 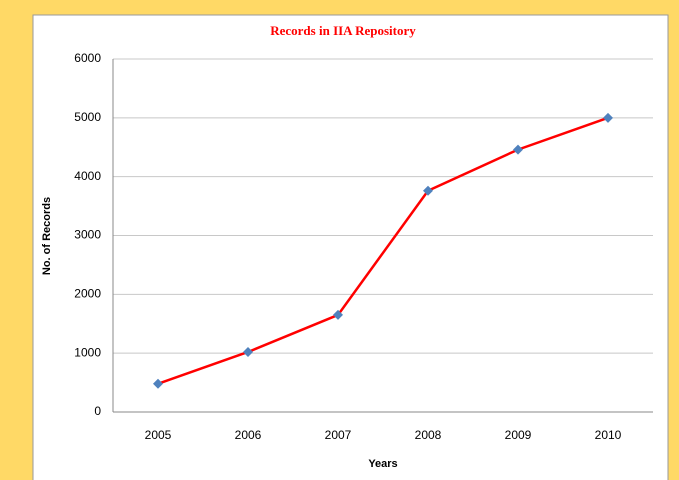 What do you see at coordinates (87, 235) in the screenshot?
I see `y-tick-label: 3000` at bounding box center [87, 235].